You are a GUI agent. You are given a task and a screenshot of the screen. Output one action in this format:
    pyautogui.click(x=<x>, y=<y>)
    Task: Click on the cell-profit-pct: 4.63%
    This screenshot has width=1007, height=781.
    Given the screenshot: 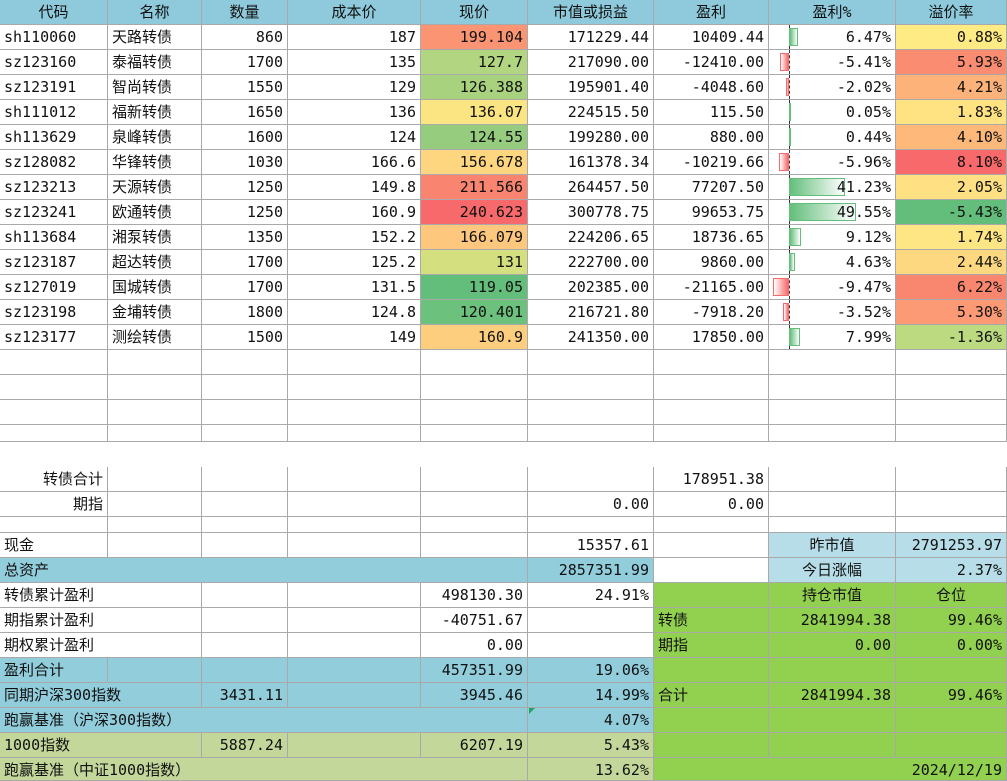 What is the action you would take?
    pyautogui.click(x=832, y=262)
    